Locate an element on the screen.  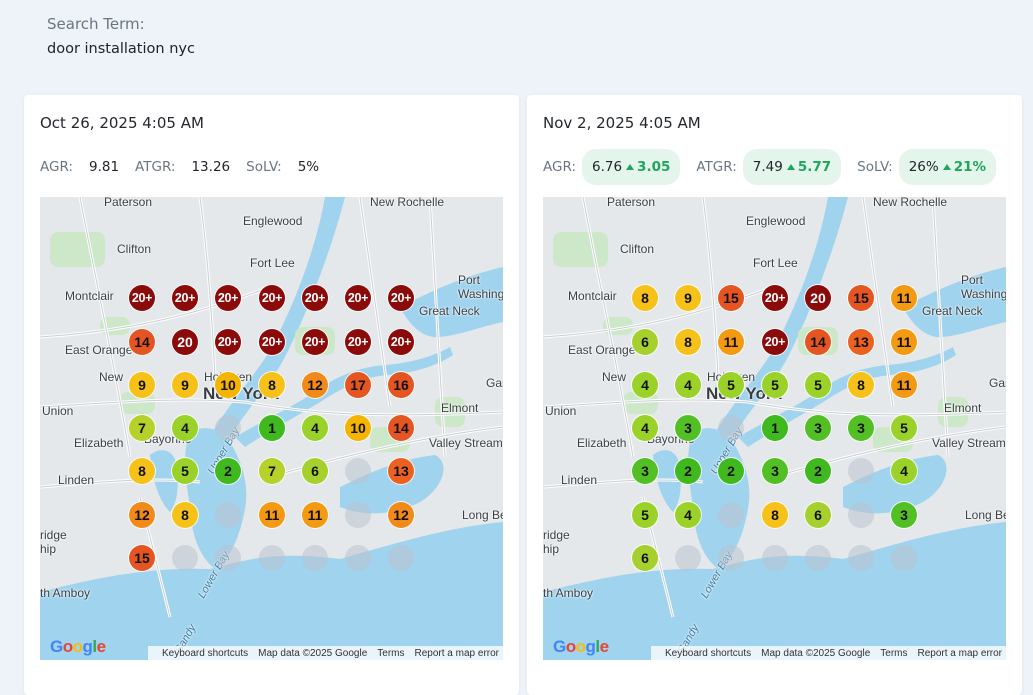
report-map-error-link: Report a map error is located at coordinates (456, 653).